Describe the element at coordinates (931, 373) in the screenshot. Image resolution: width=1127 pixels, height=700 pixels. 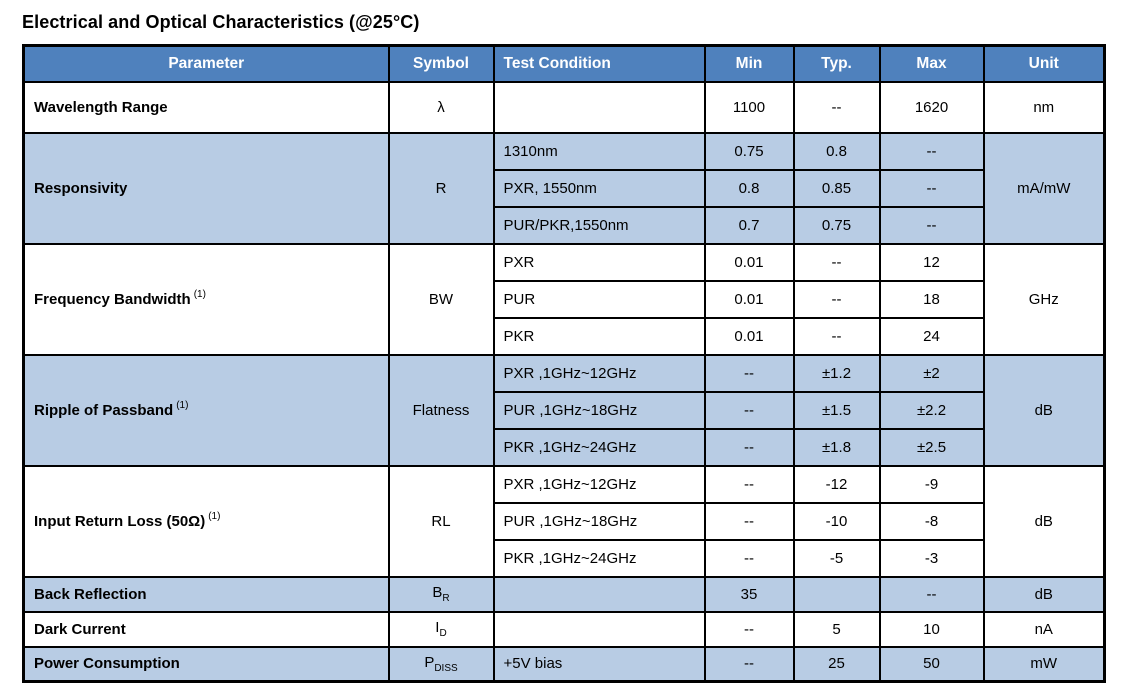
I see `max-cell: ±2` at that location.